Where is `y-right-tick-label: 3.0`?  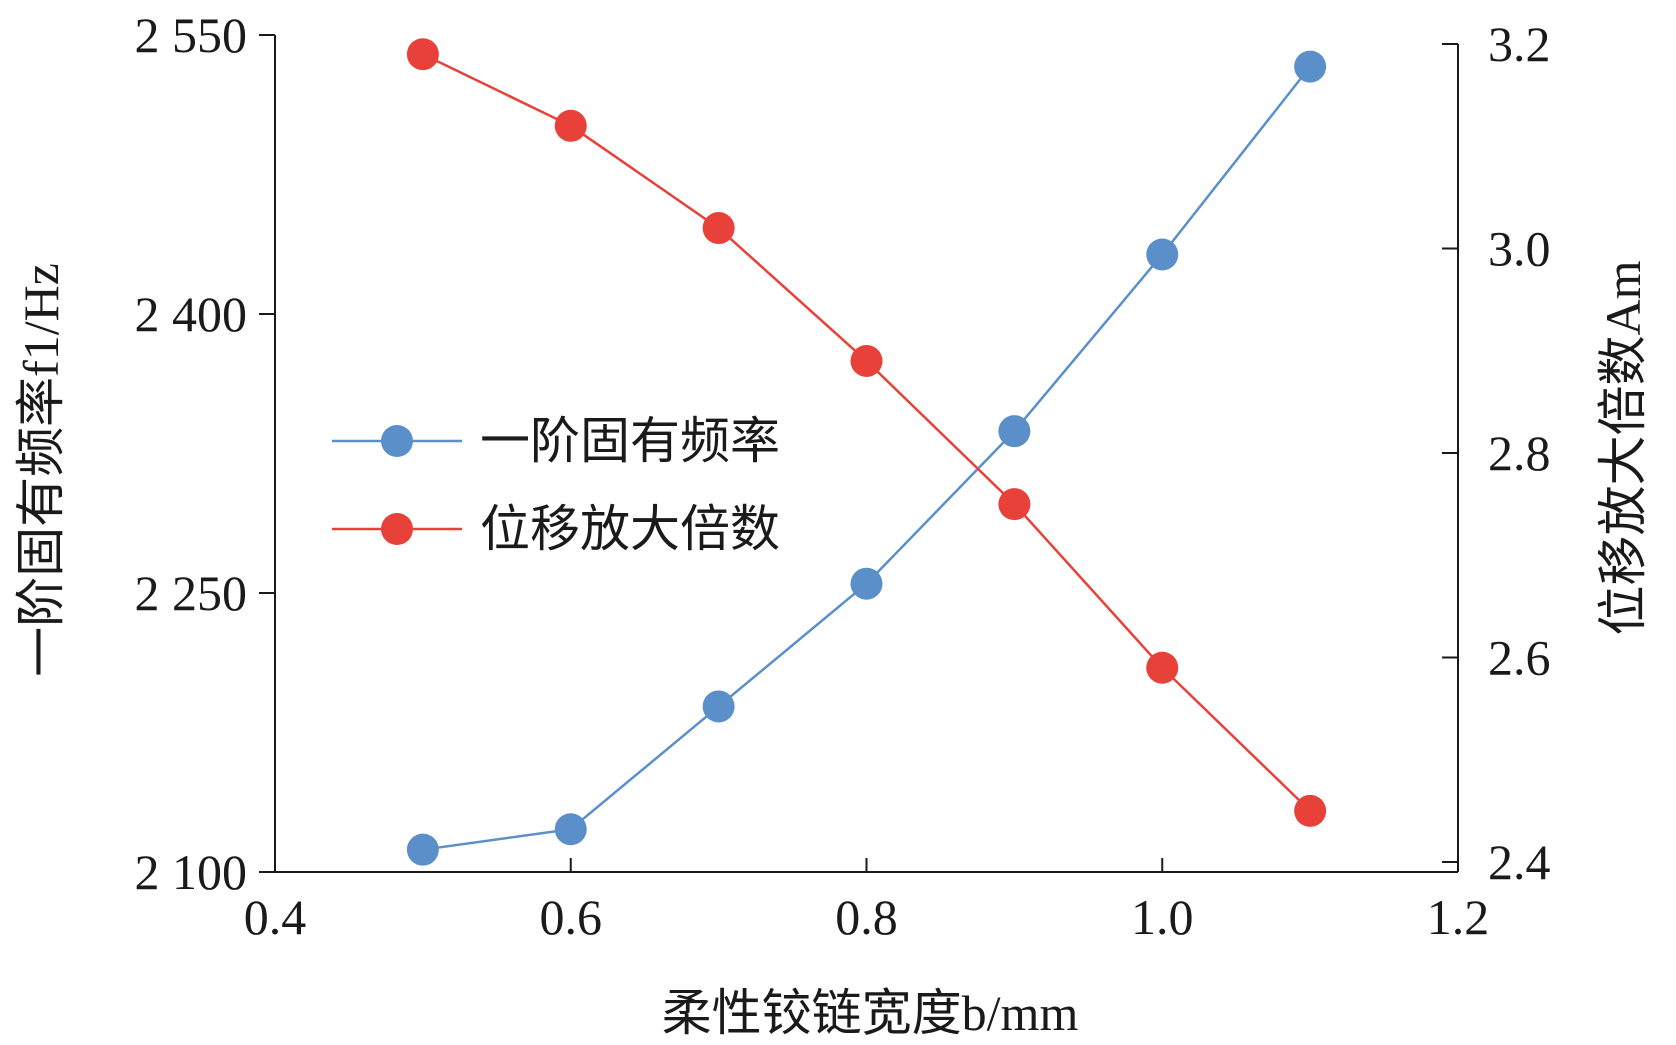 y-right-tick-label: 3.0 is located at coordinates (1519, 249).